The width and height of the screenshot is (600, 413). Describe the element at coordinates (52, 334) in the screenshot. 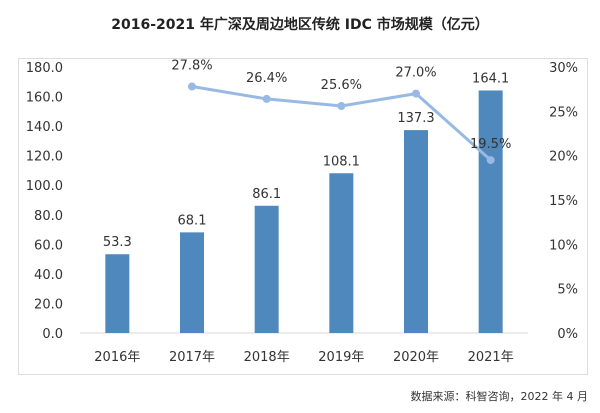

I see `left-axis-tick: 0.0` at that location.